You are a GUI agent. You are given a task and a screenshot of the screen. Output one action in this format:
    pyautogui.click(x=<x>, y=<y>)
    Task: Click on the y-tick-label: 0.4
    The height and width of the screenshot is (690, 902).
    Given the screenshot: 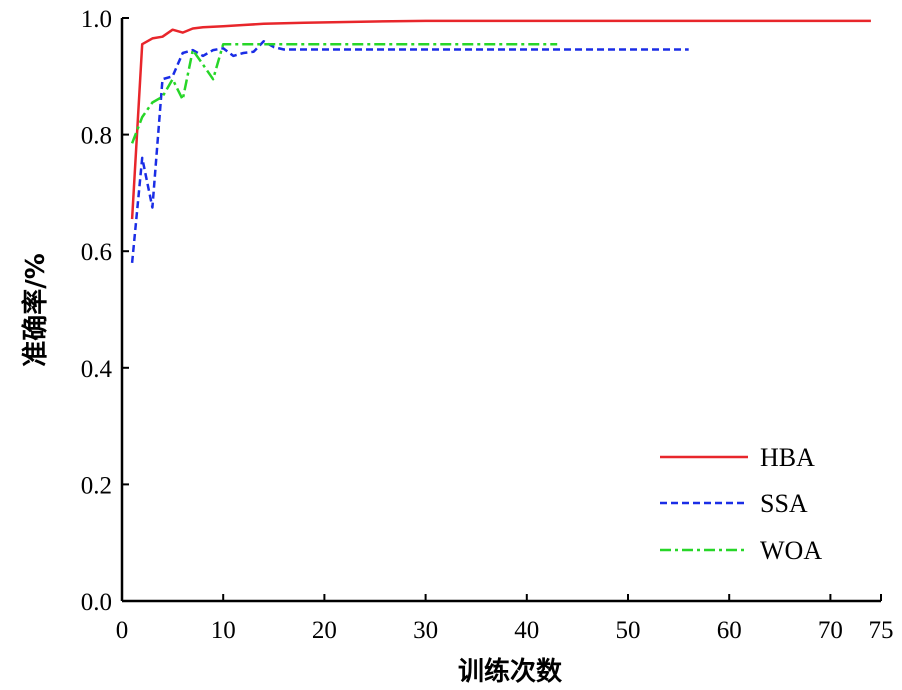 What is the action you would take?
    pyautogui.click(x=97, y=369)
    